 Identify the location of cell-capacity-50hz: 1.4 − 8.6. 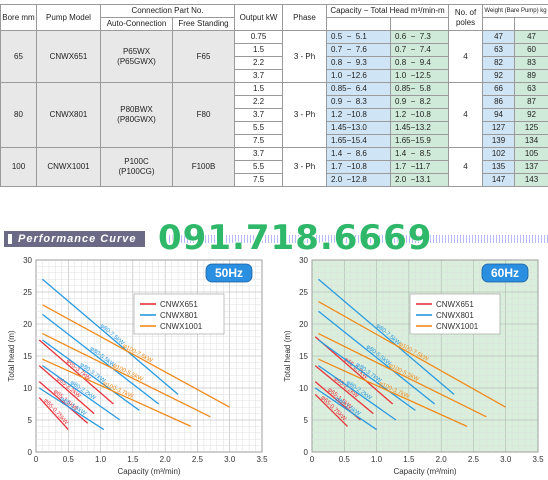
(359, 154).